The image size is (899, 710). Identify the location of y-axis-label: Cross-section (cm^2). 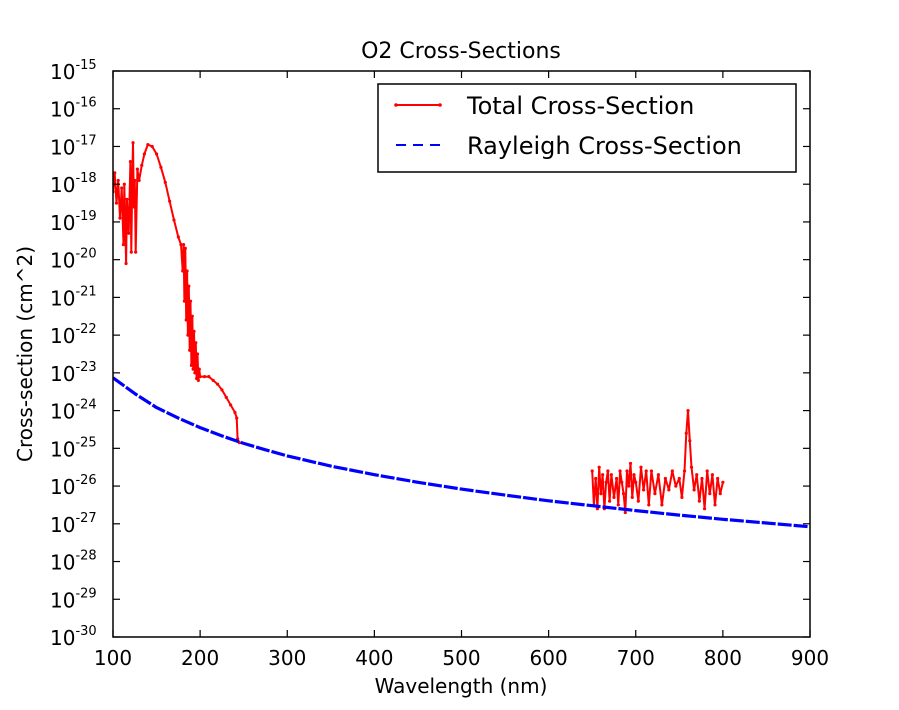
(25, 354).